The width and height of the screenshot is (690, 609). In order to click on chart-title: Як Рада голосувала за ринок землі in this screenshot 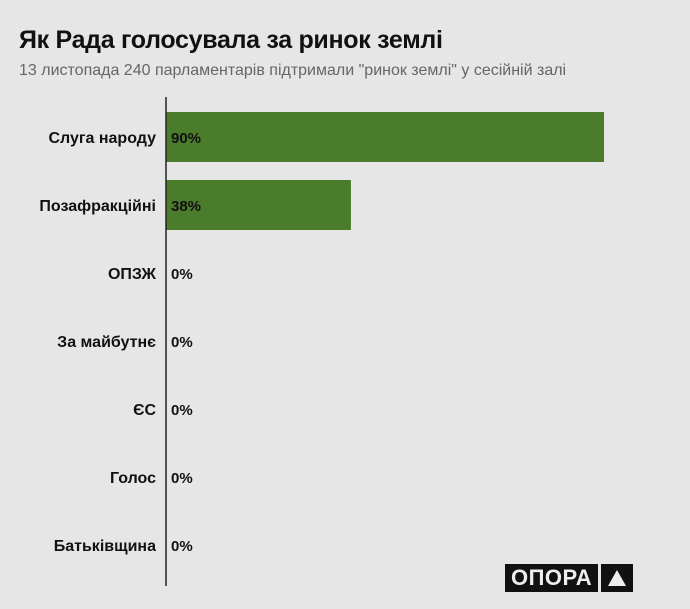, I will do `click(231, 40)`.